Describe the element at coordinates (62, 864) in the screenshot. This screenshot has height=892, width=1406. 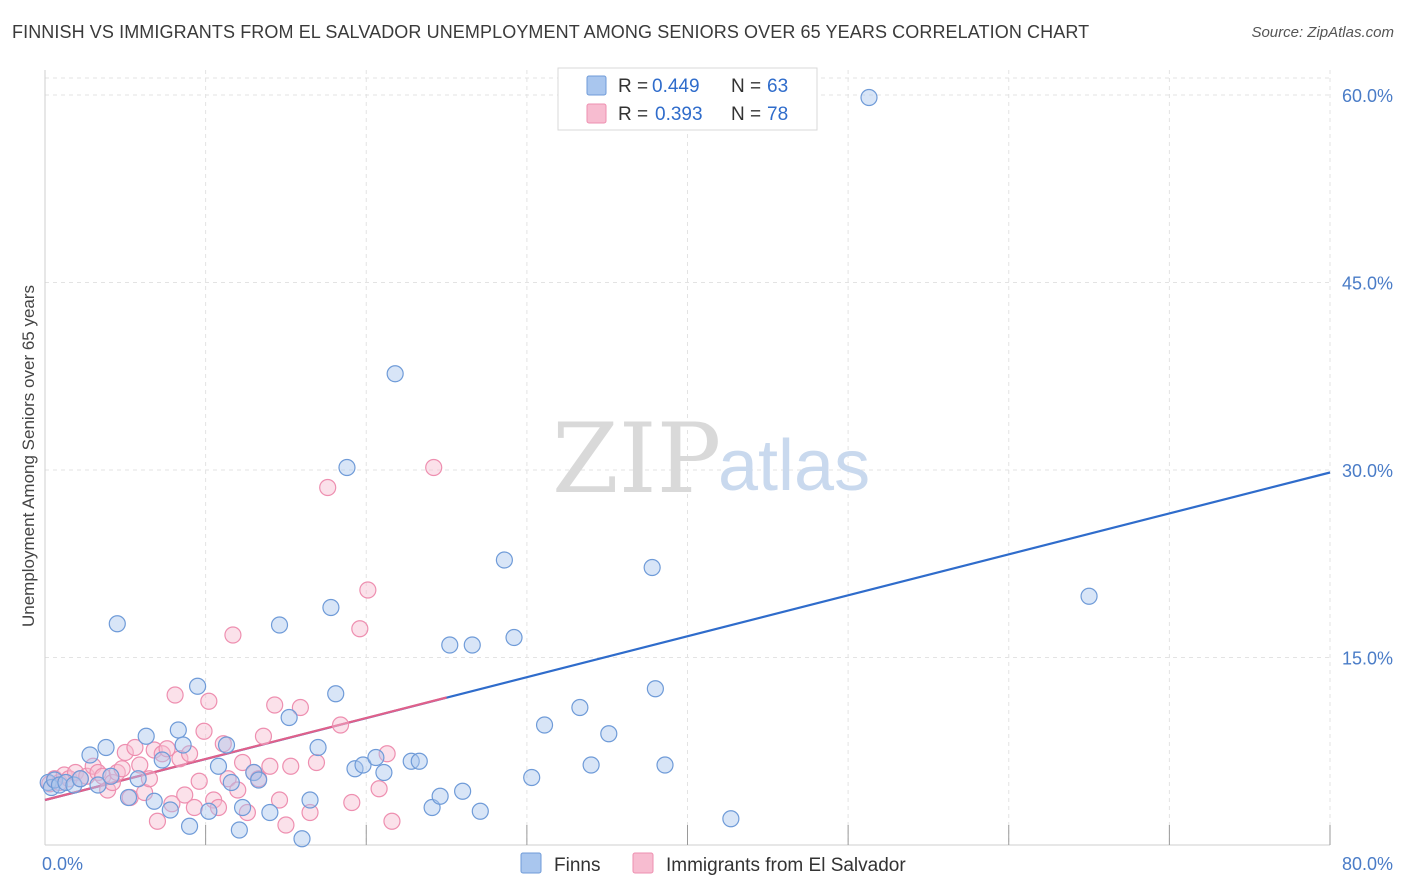
I see `x-tick-label-0: 0.0%` at that location.